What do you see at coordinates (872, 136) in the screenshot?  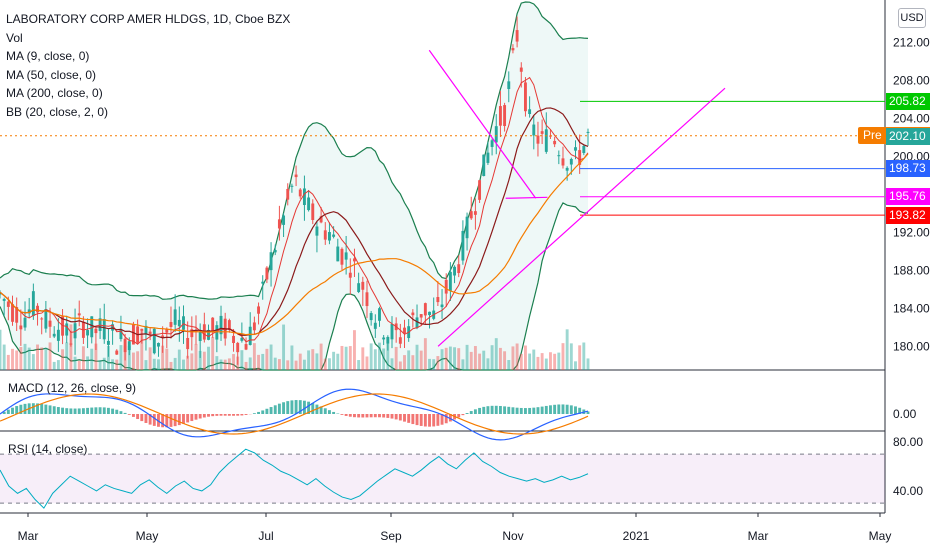 I see `premarket-badge: Pre` at bounding box center [872, 136].